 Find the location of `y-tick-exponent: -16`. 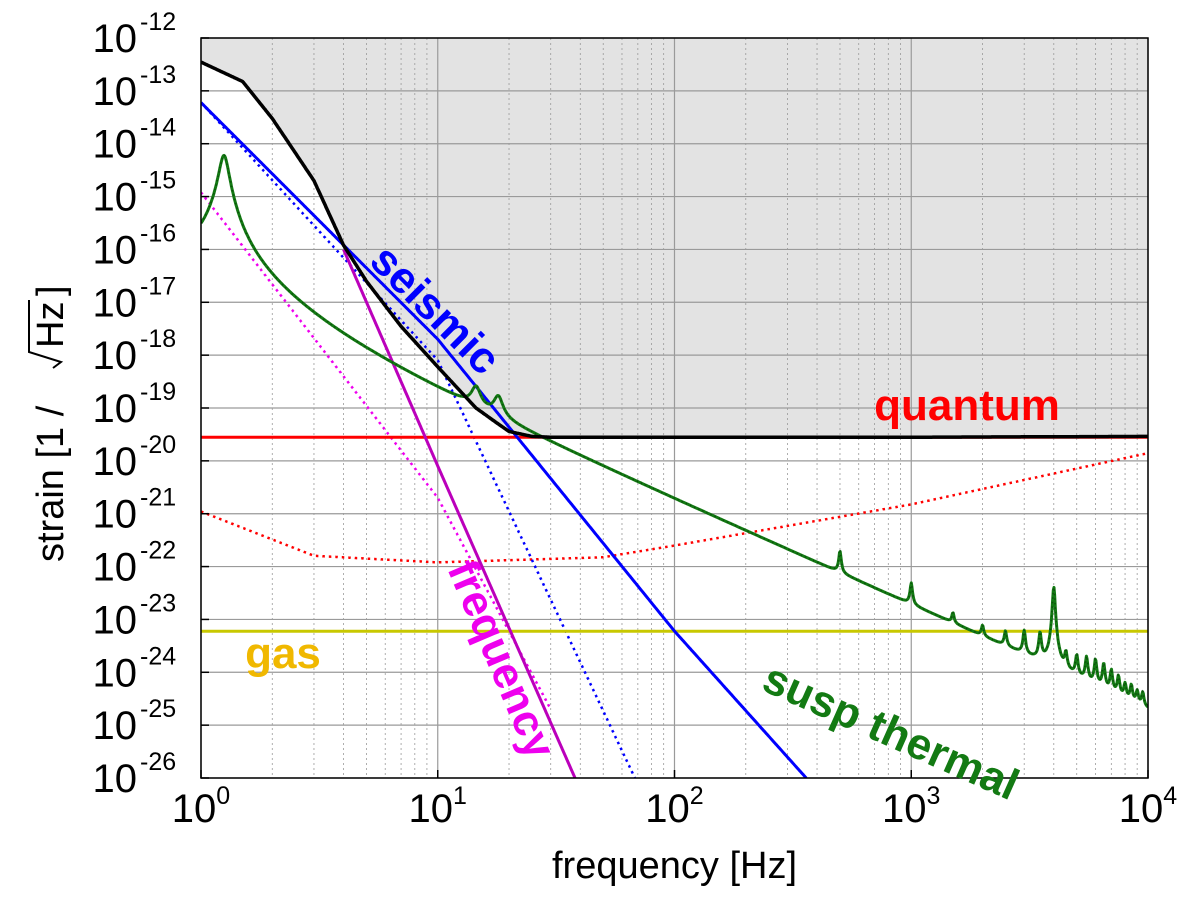

y-tick-exponent: -16 is located at coordinates (158, 233).